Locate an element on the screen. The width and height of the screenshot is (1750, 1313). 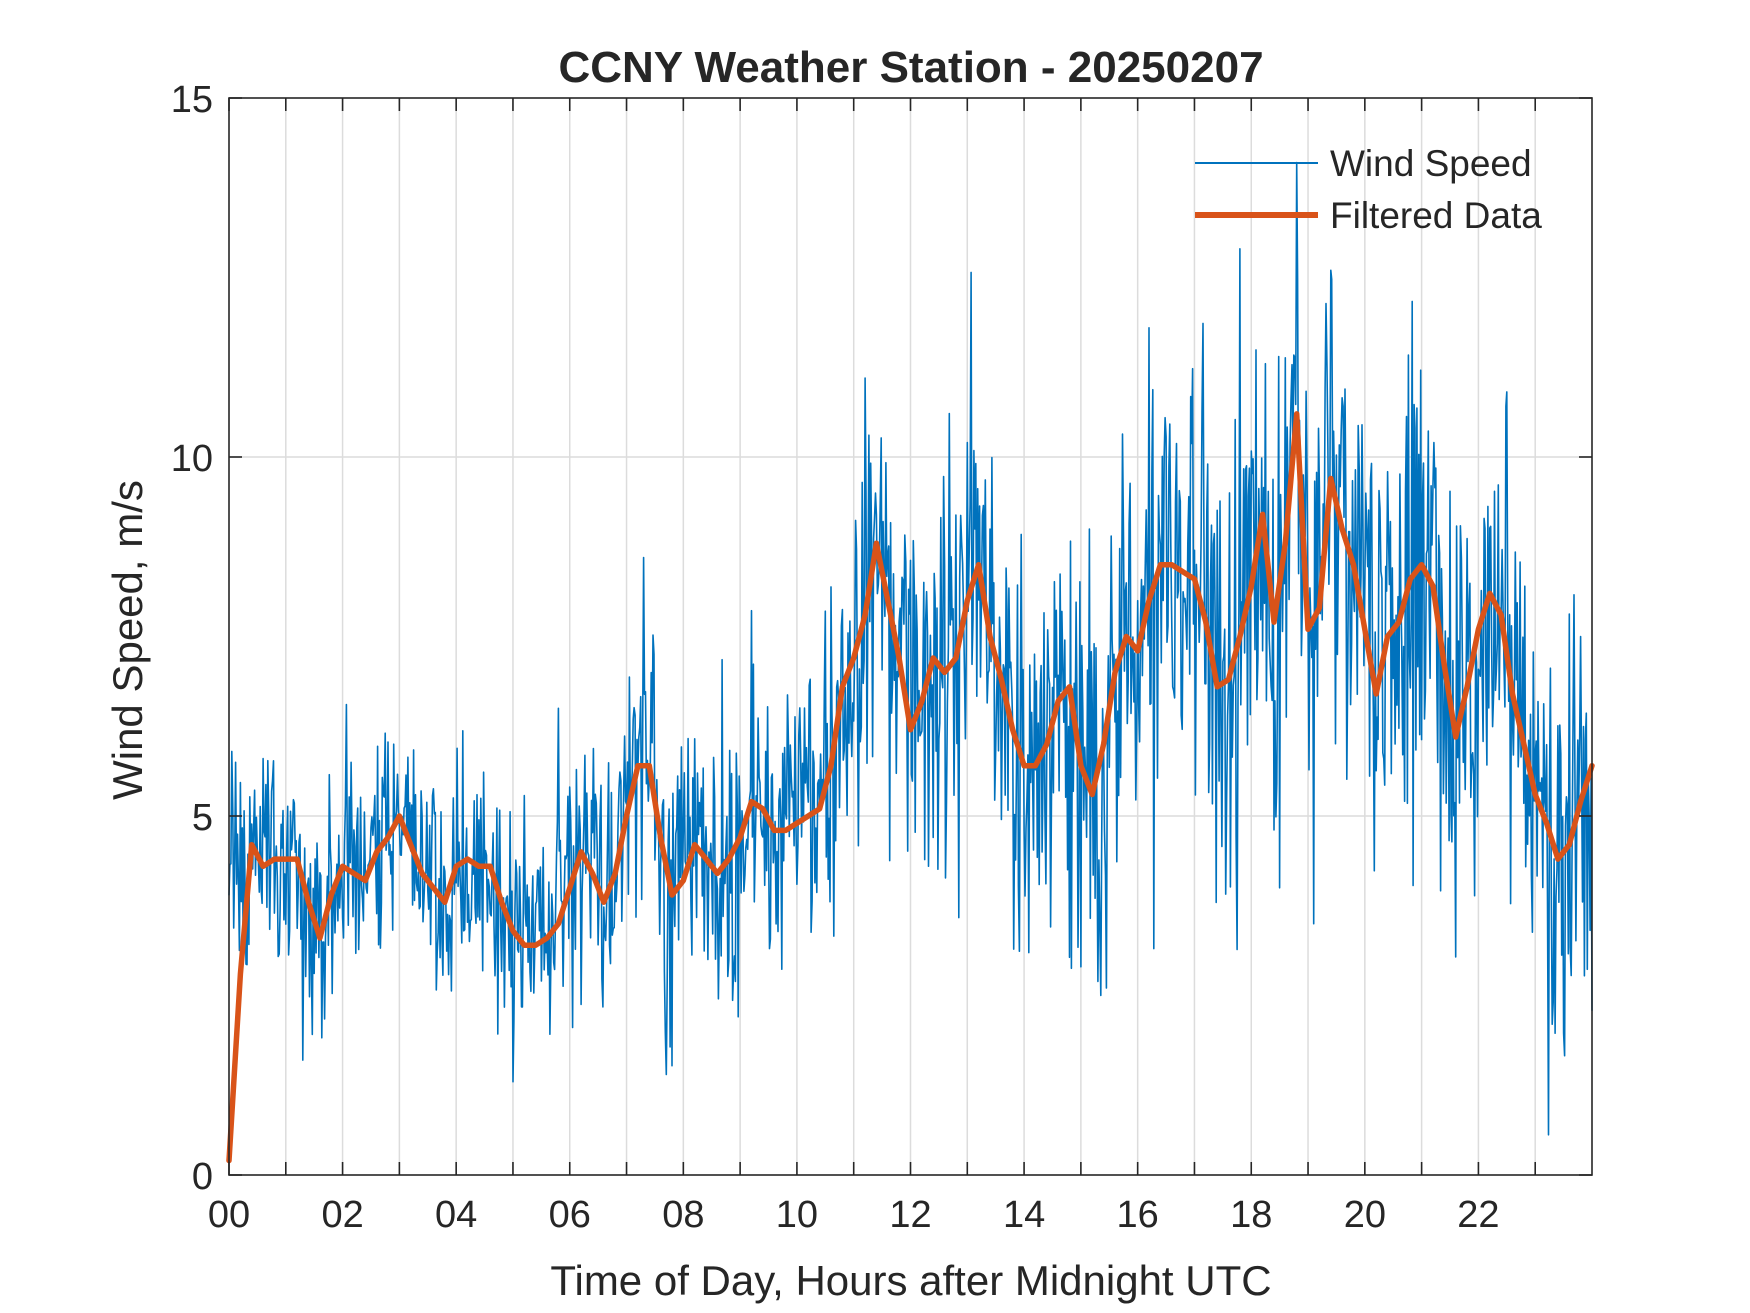
x-tick-label: 16 is located at coordinates (1138, 1215).